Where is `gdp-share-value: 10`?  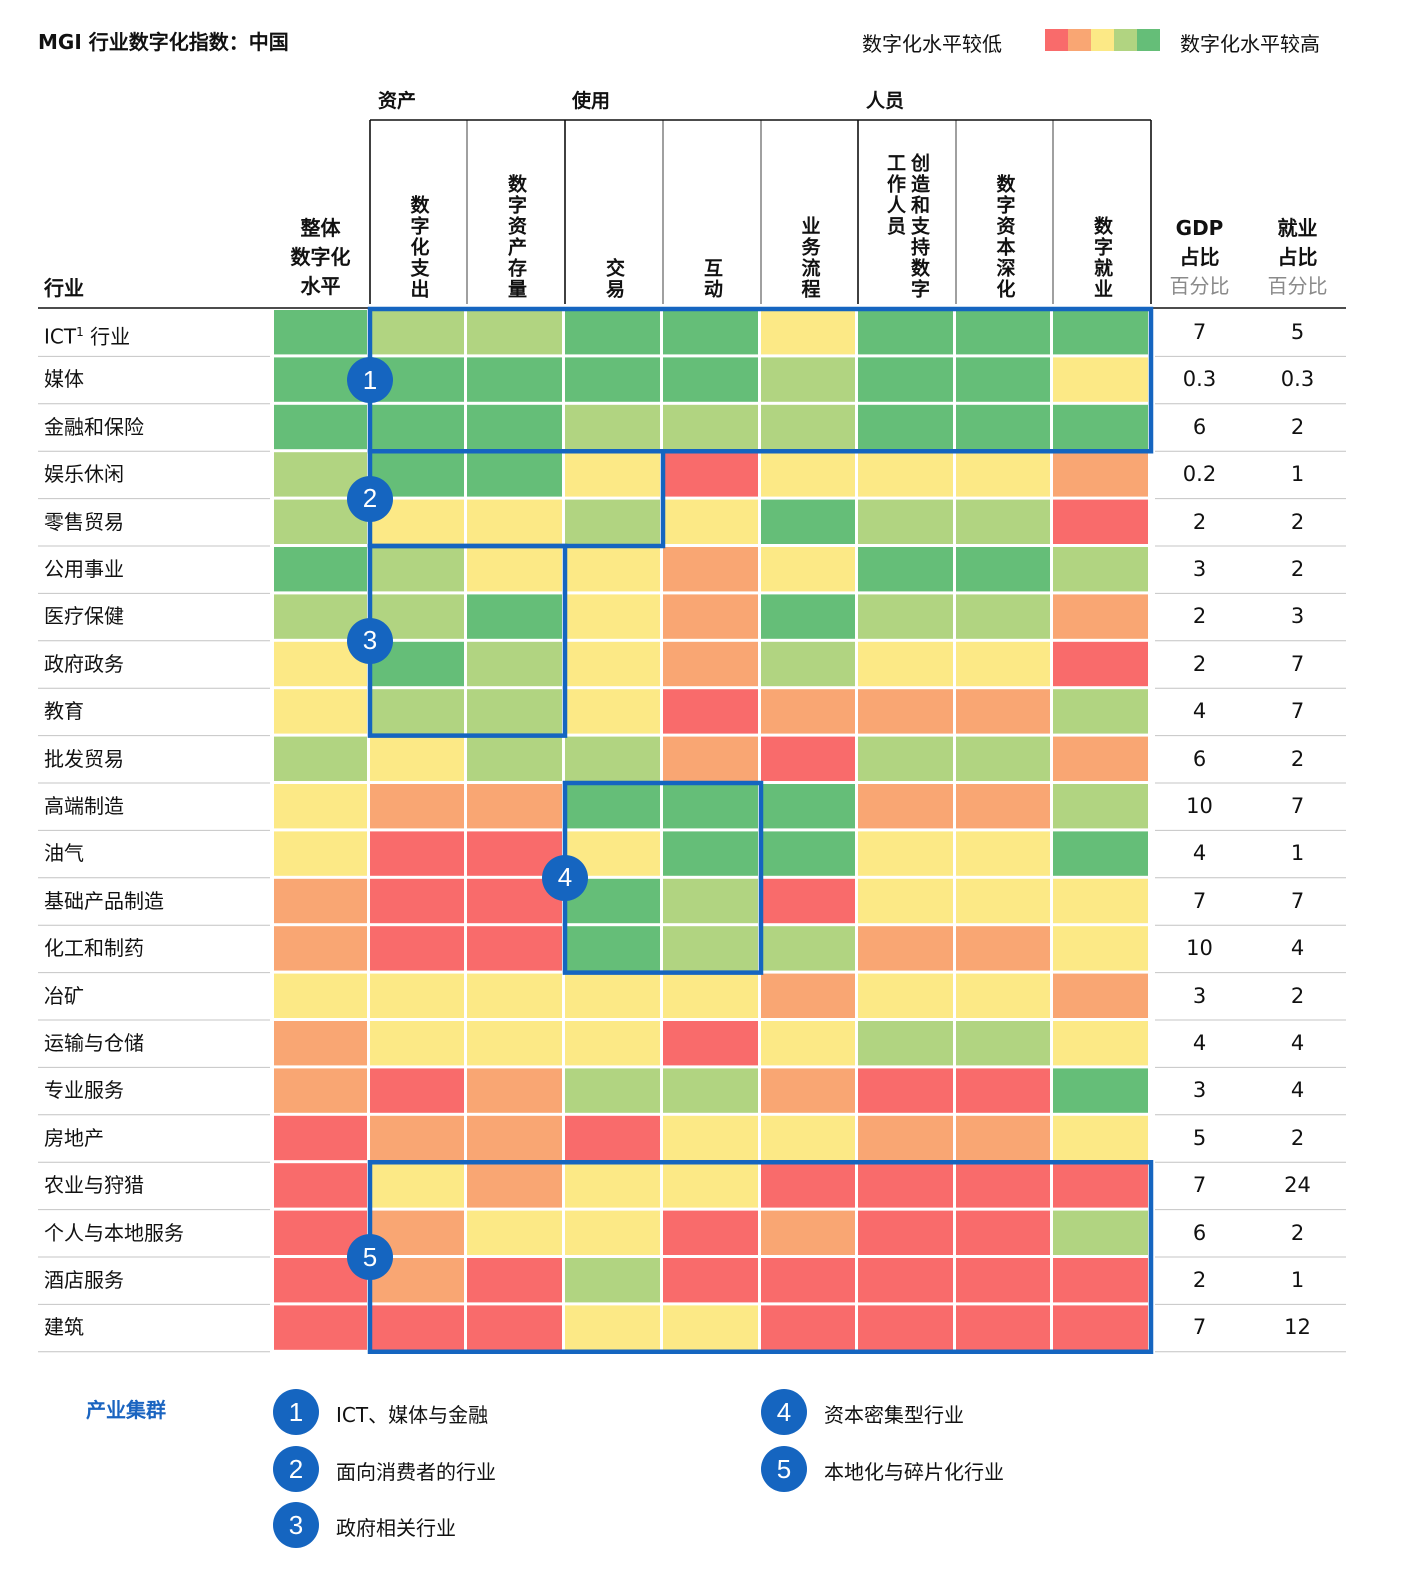
gdp-share-value: 10 is located at coordinates (1199, 948).